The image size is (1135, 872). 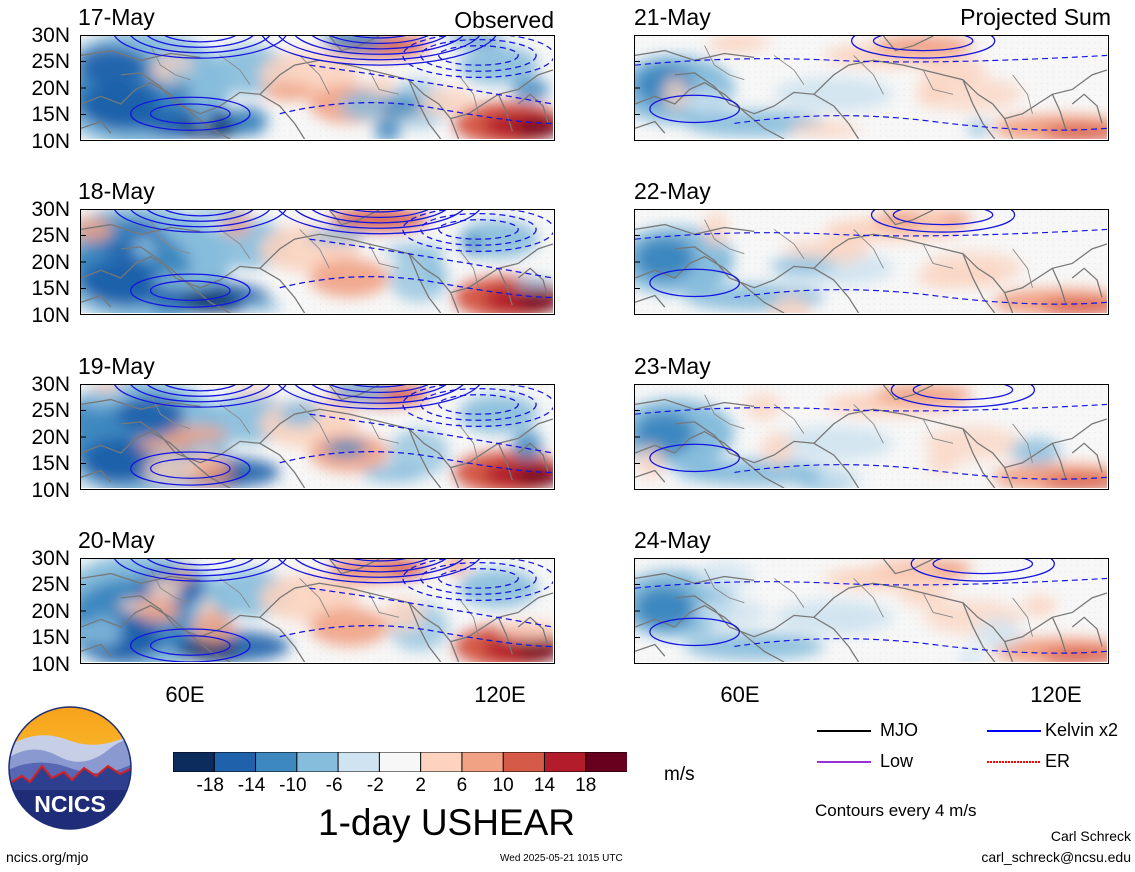 I want to click on lat-tick-row3-30n: 30N, so click(x=50, y=384).